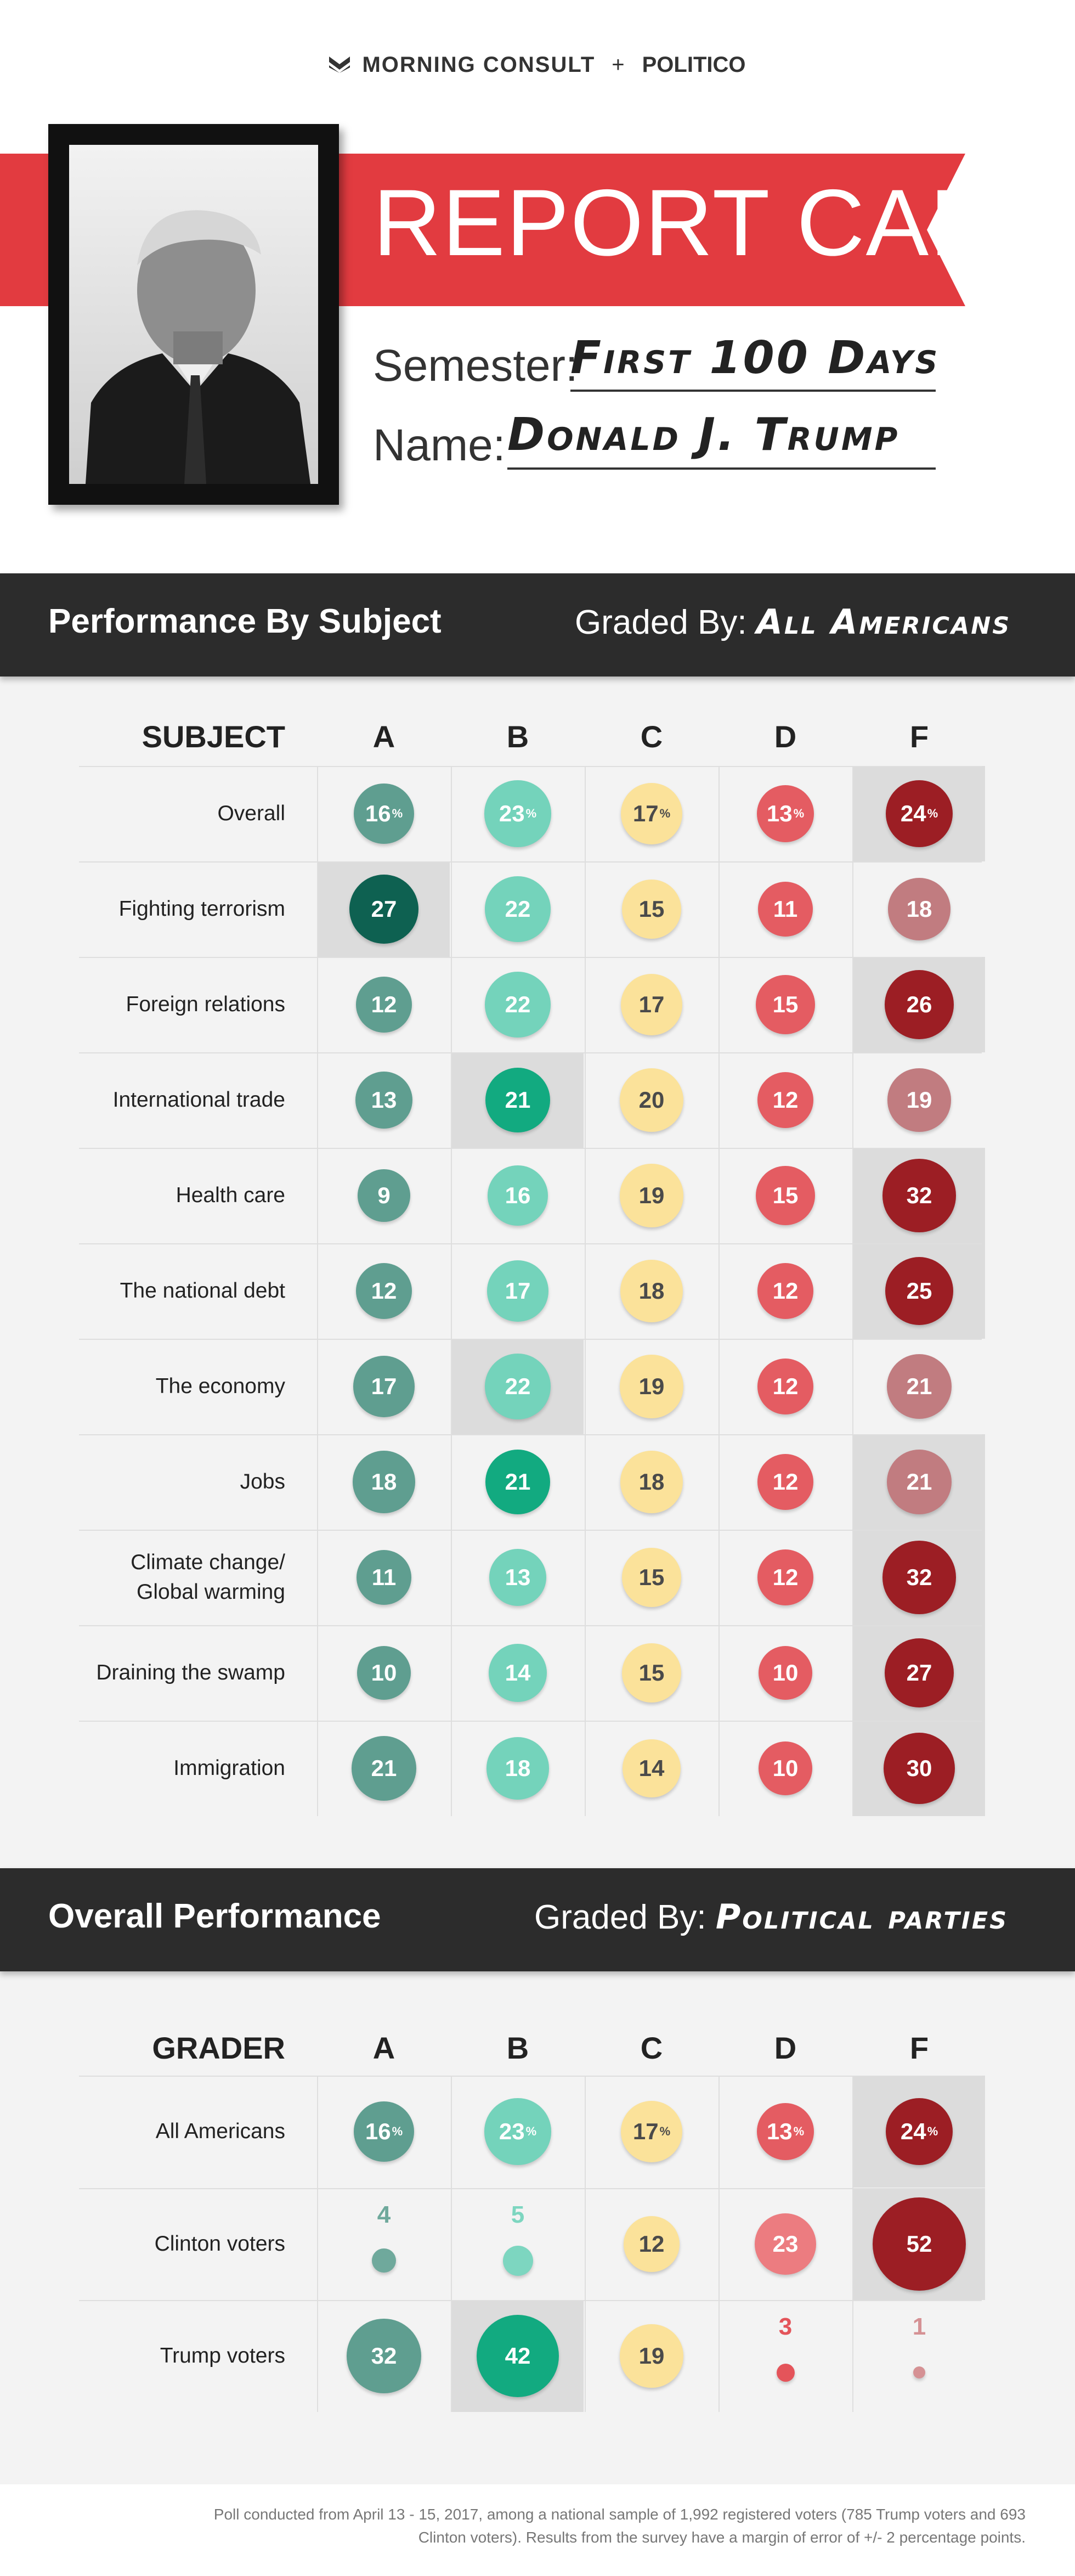 The width and height of the screenshot is (1075, 2576). What do you see at coordinates (517, 1291) in the screenshot?
I see `grade-bubble-b: 17` at bounding box center [517, 1291].